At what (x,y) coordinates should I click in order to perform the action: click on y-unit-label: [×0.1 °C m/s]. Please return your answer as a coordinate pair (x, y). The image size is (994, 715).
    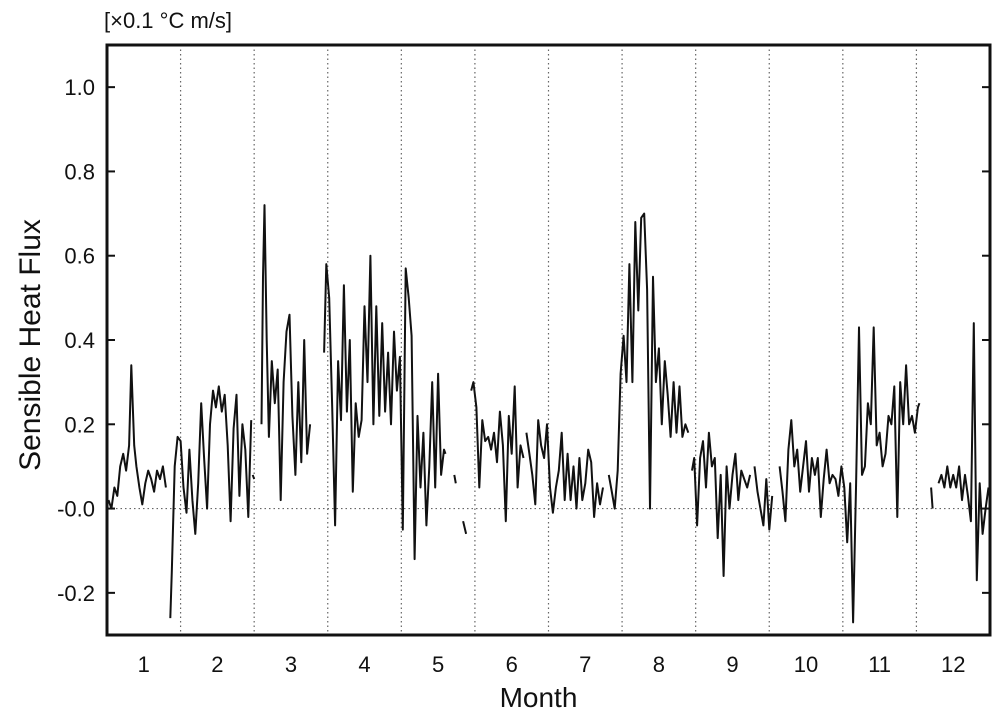
    Looking at the image, I should click on (168, 20).